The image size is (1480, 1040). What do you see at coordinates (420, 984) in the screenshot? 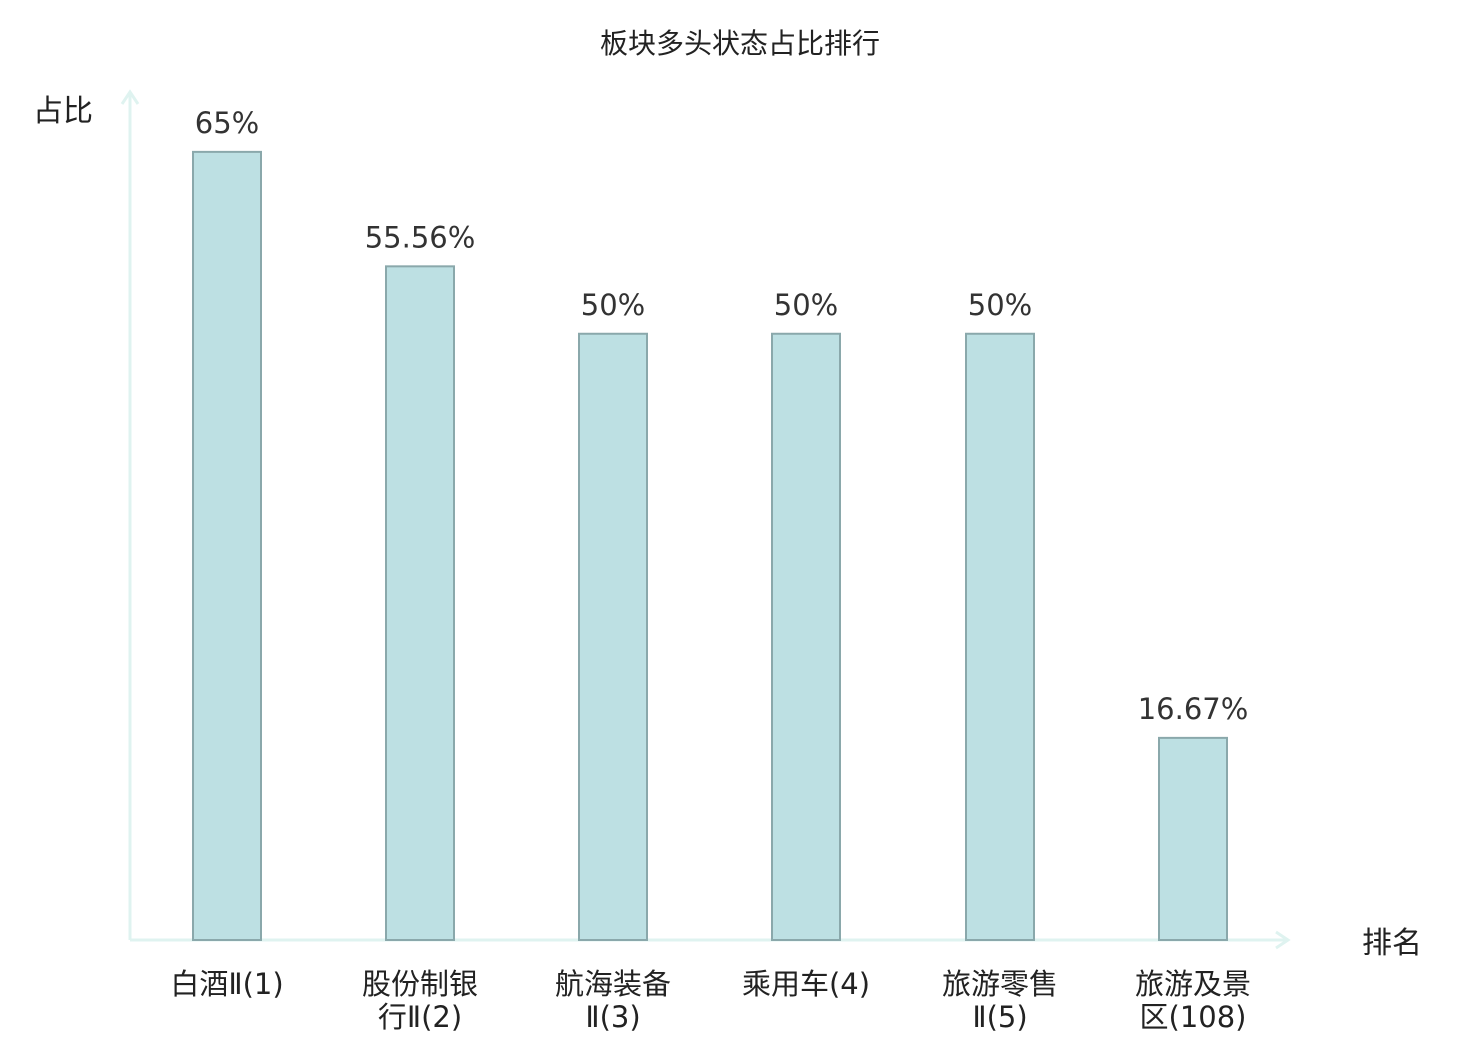
I see `category-label: 股份制银` at bounding box center [420, 984].